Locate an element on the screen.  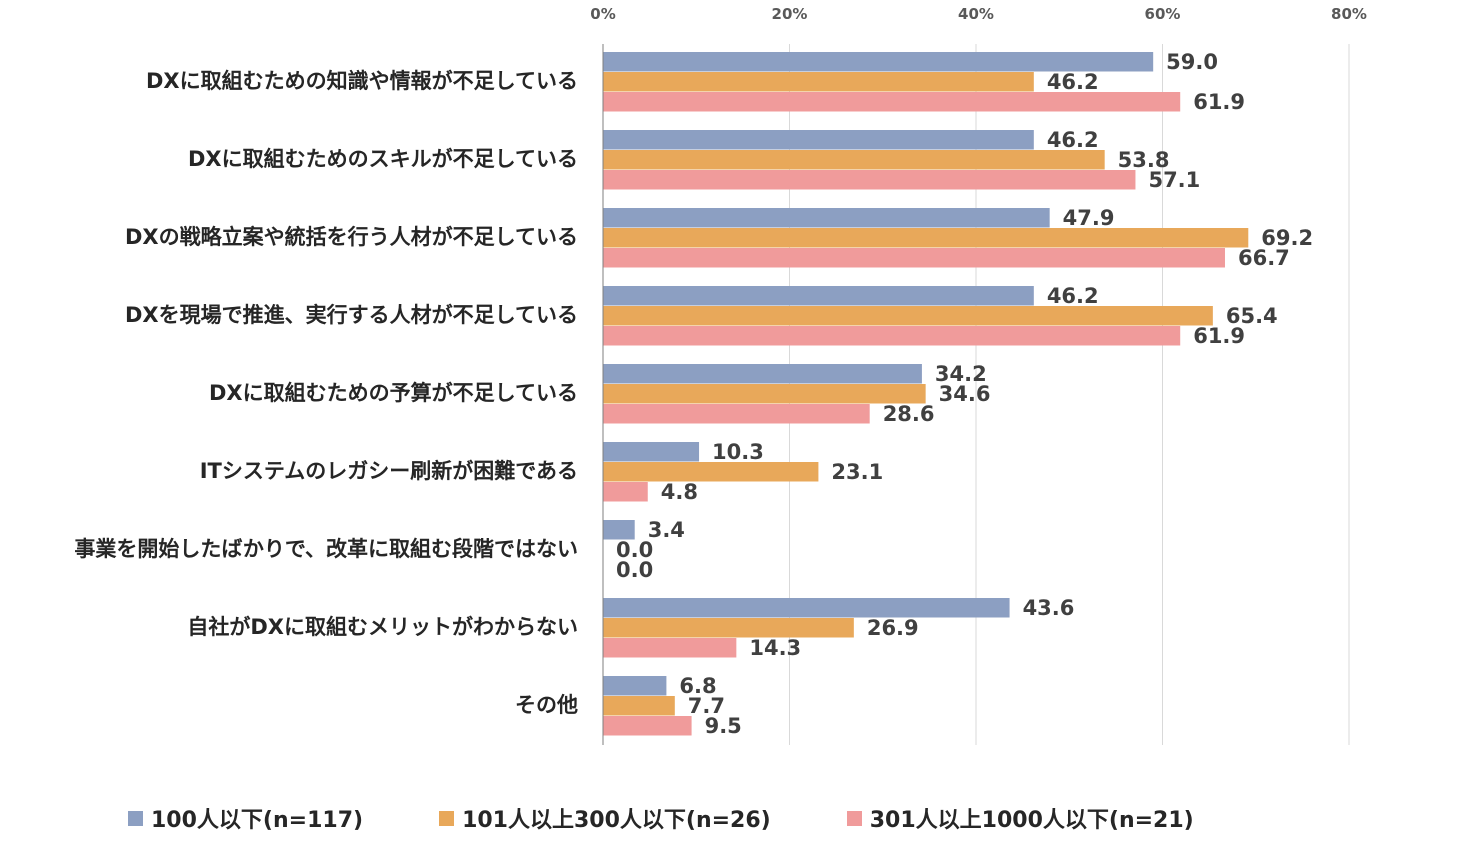
data-label: 23.1 is located at coordinates (857, 472).